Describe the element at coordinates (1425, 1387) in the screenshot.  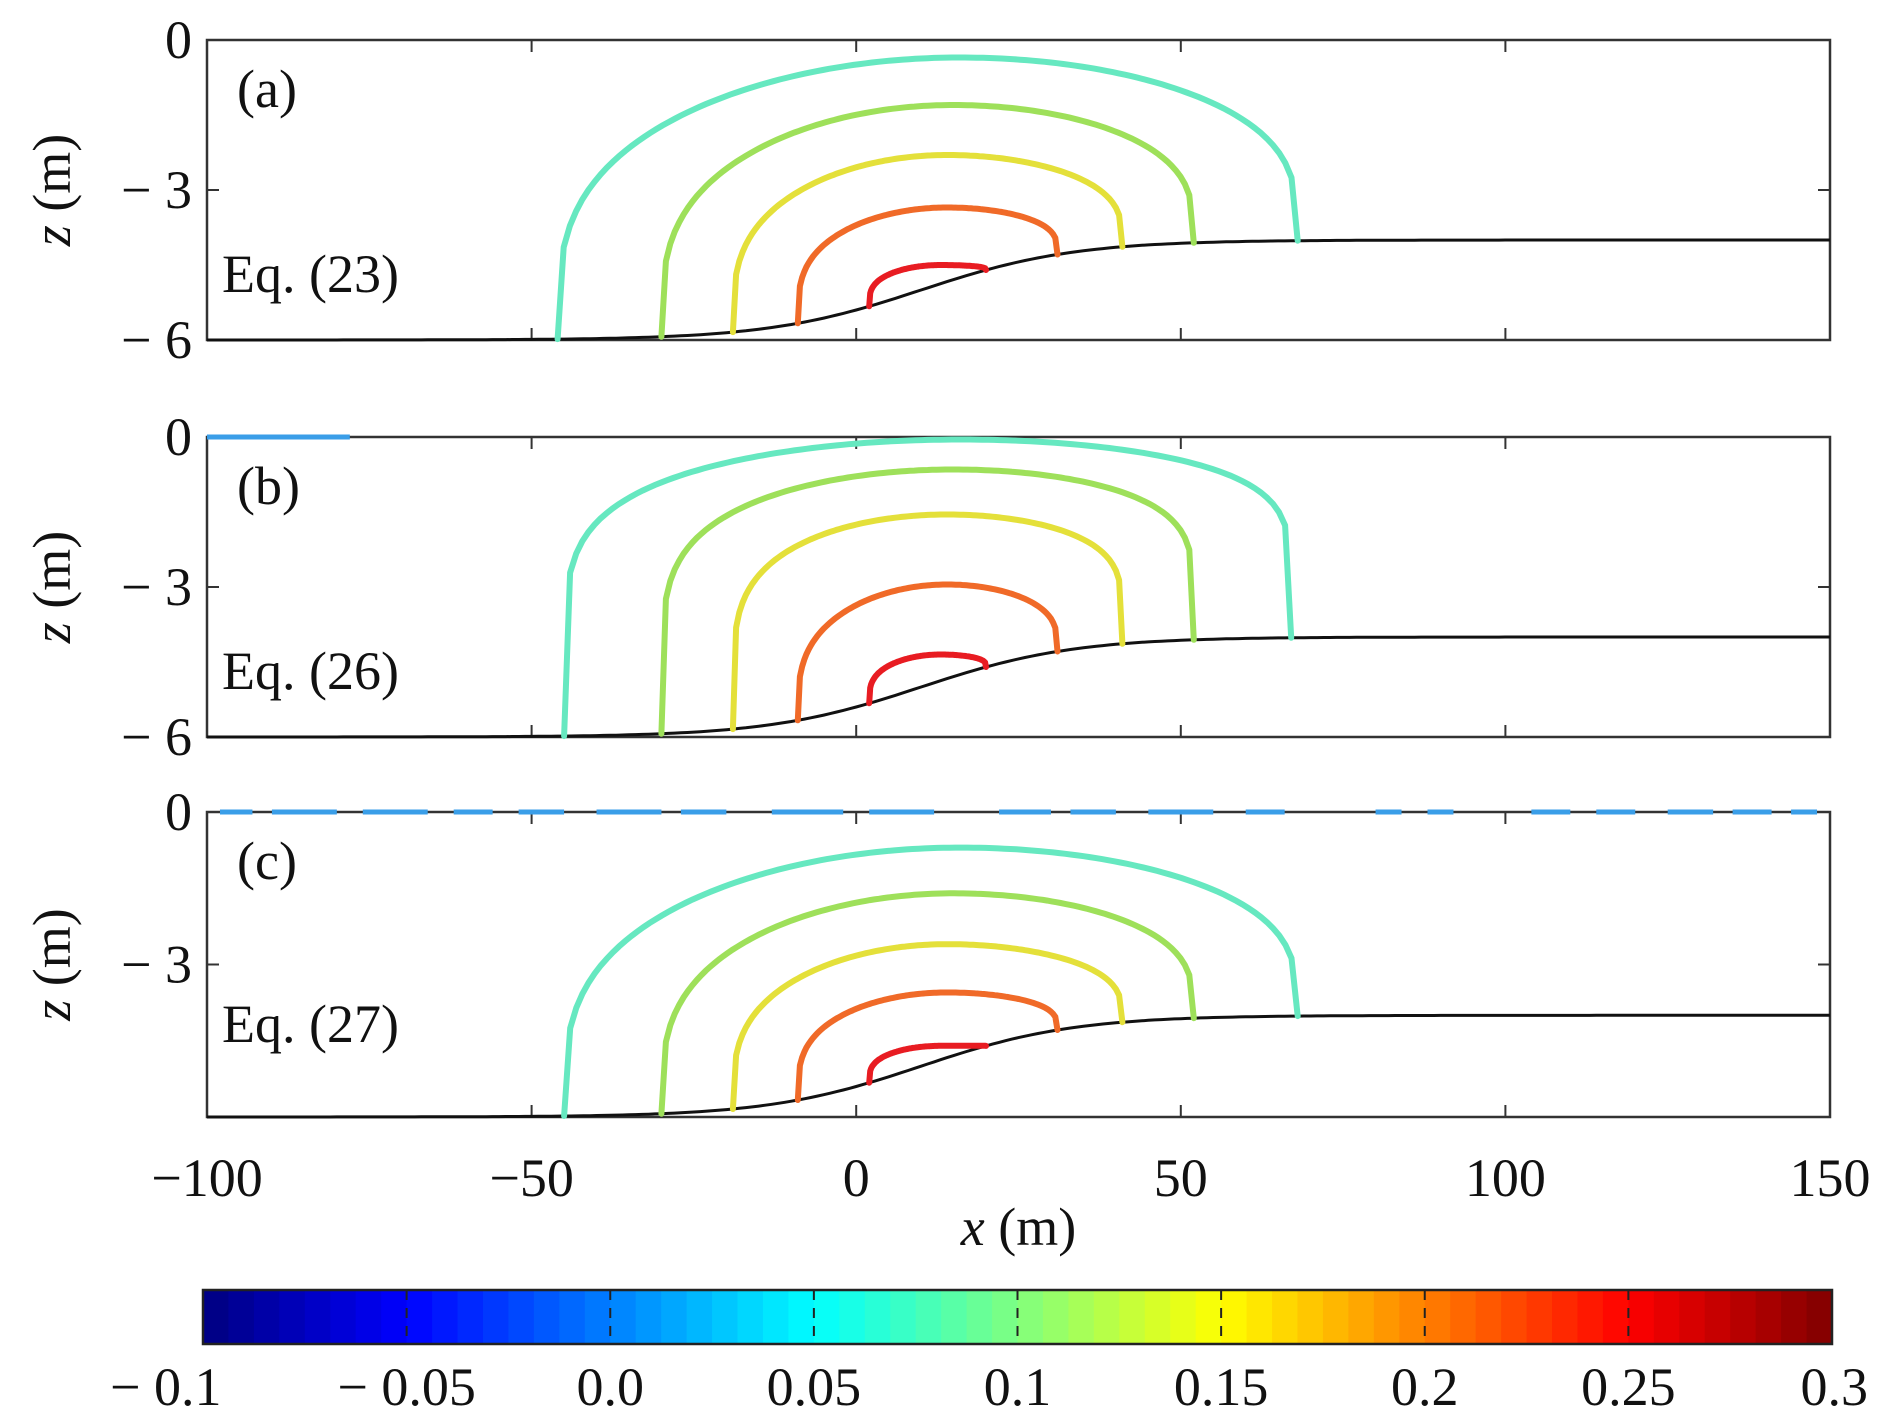
I see `colorbar-tick-label: 0.2` at that location.